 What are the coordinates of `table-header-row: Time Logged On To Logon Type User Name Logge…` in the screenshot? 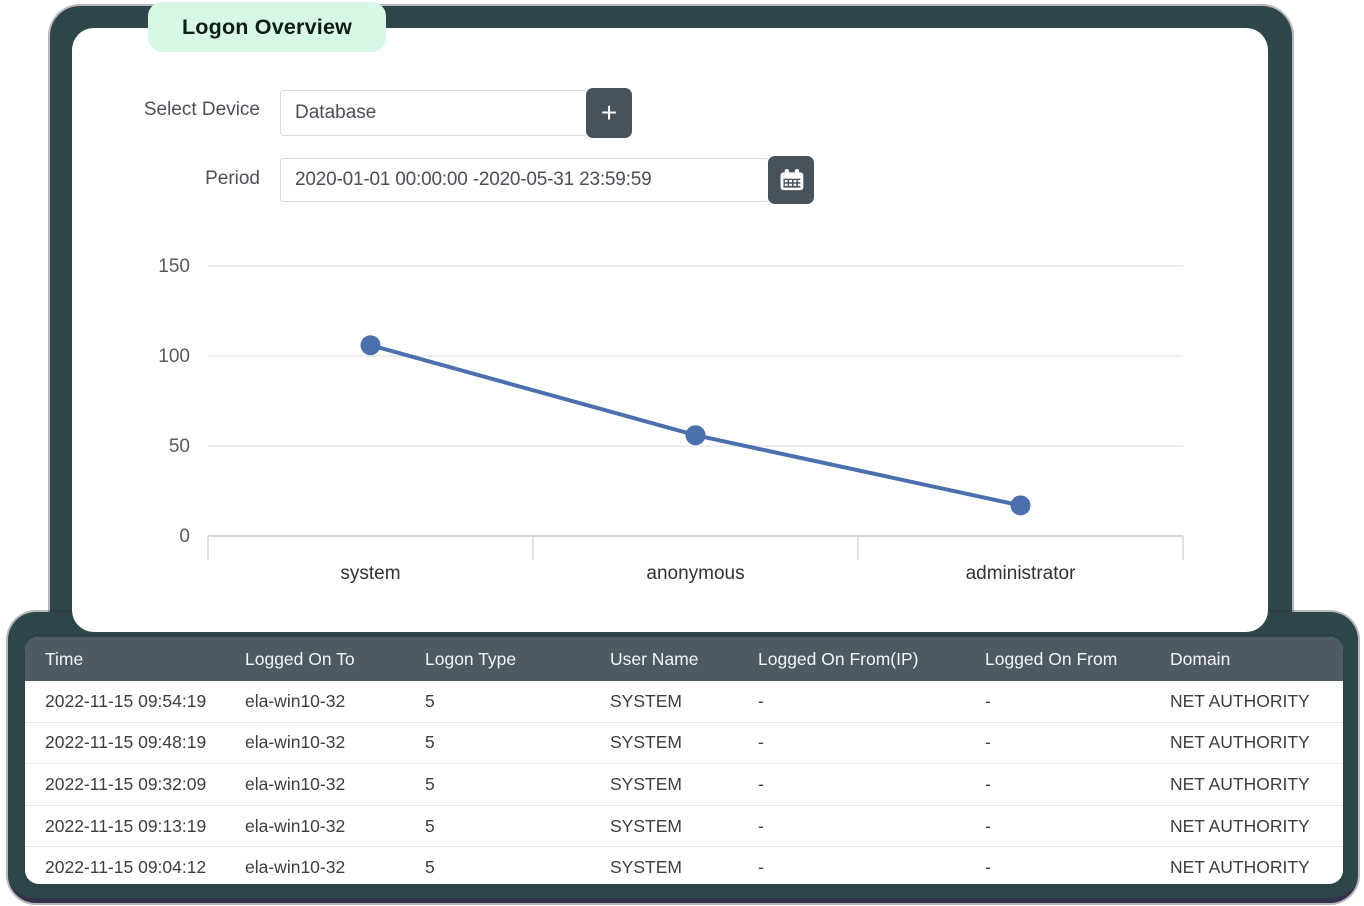 It's located at (684, 659).